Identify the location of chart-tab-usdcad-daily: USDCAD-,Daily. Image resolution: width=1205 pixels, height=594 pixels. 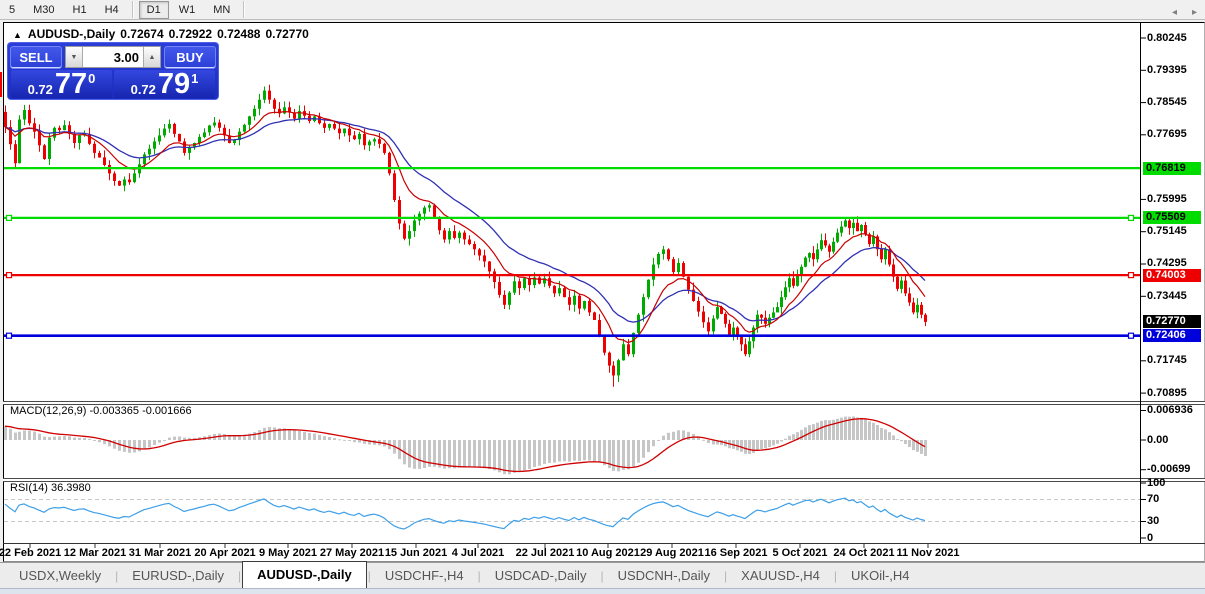
(540, 575).